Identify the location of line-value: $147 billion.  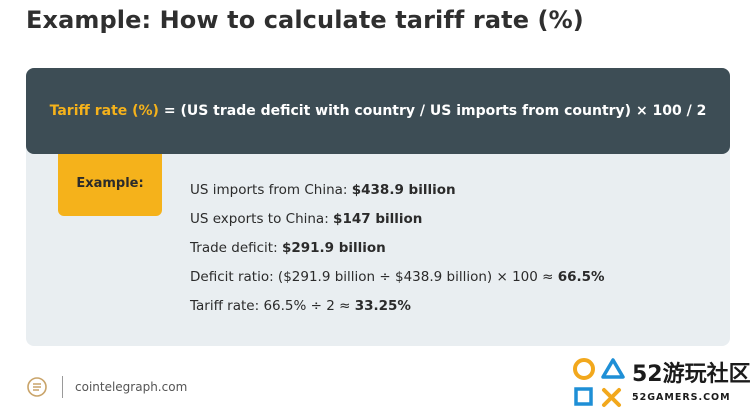
(378, 219).